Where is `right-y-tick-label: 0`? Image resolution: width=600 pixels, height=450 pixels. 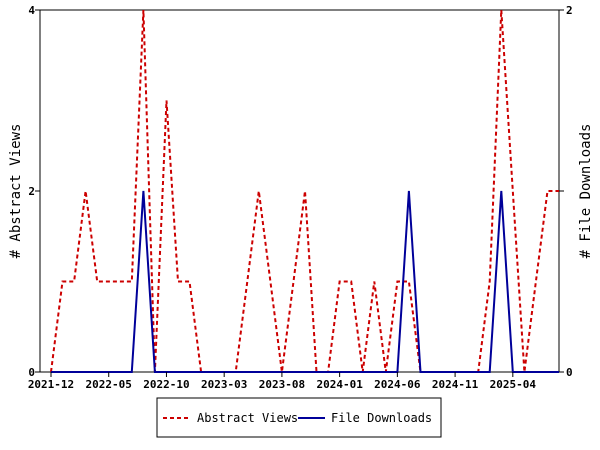 right-y-tick-label: 0 is located at coordinates (569, 372).